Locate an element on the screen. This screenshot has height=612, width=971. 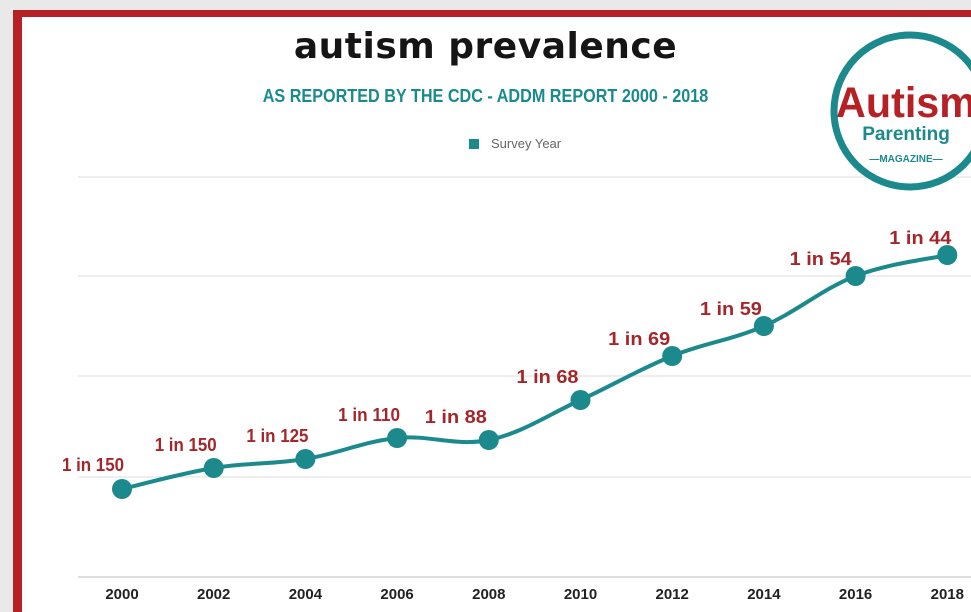
x-tick-label: 2000 is located at coordinates (121, 594).